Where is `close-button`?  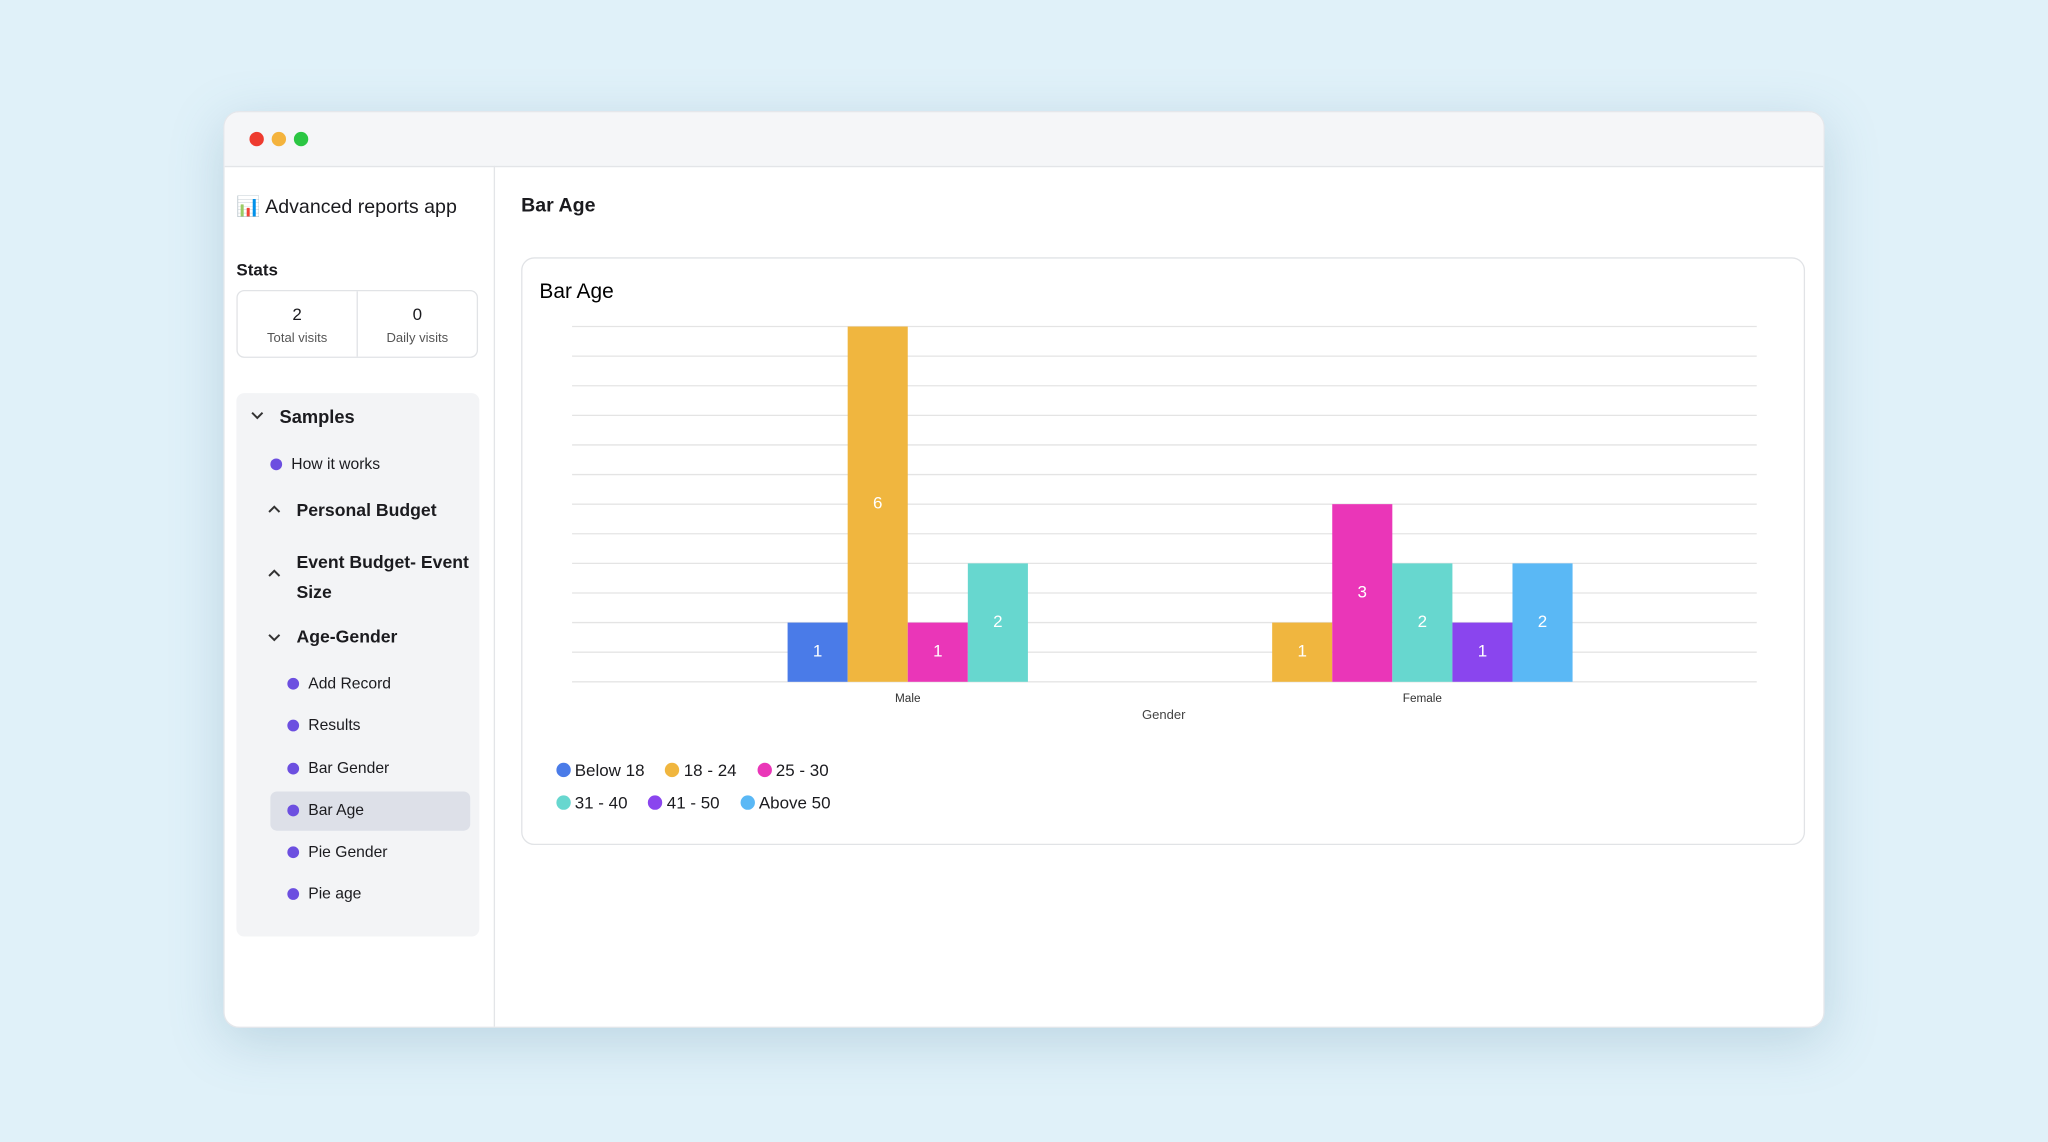
close-button is located at coordinates (256, 139).